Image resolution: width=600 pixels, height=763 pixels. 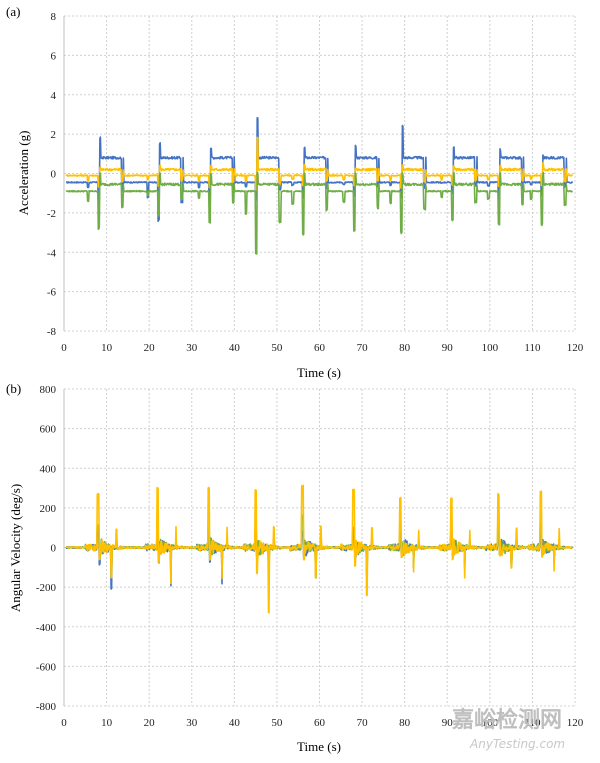 What do you see at coordinates (54, 96) in the screenshot?
I see `y-tick-label: 4` at bounding box center [54, 96].